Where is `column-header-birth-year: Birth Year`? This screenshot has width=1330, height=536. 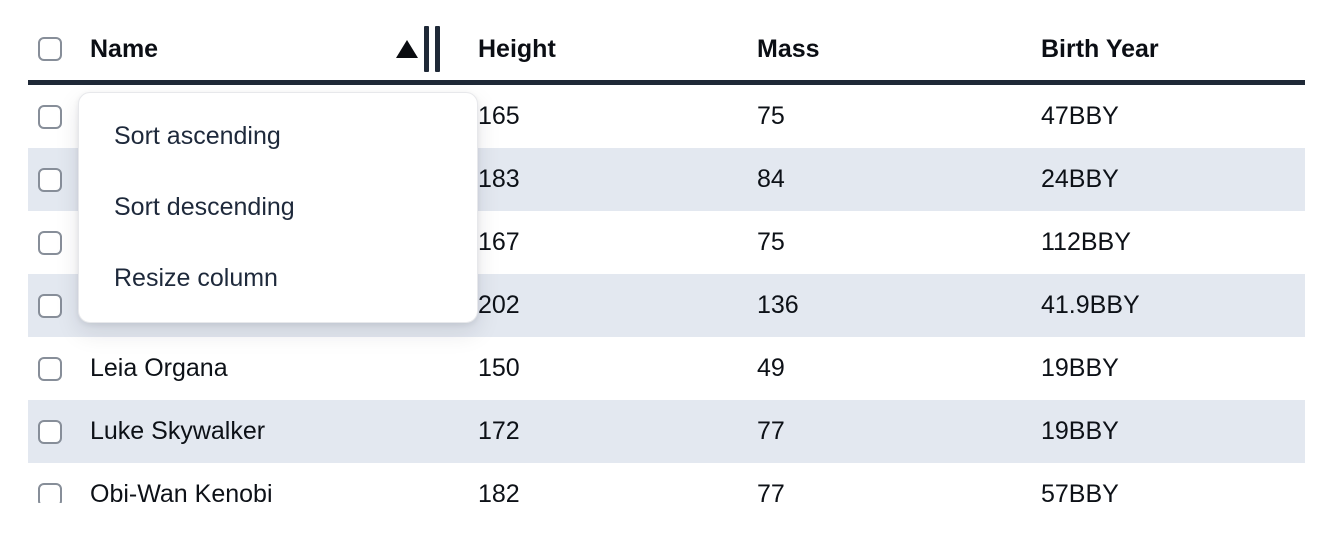 column-header-birth-year: Birth Year is located at coordinates (1100, 48).